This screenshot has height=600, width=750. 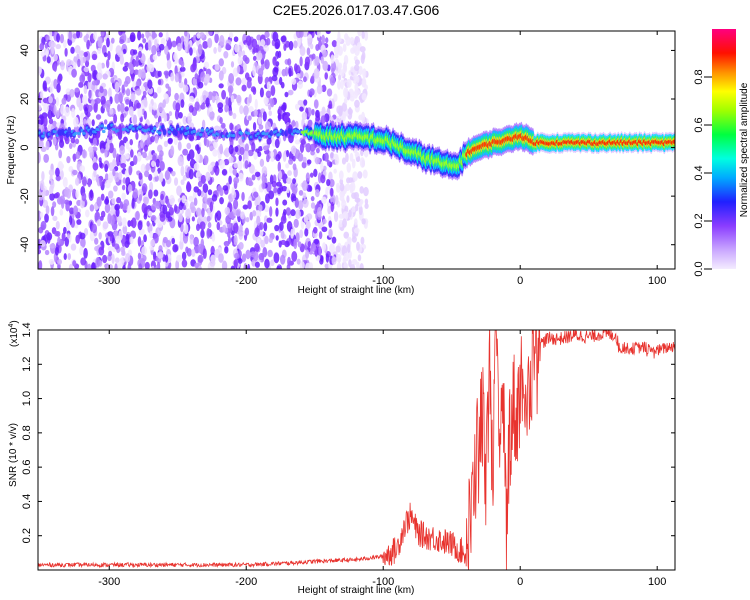 I want to click on spectrogram-x-tick-label: -100, so click(x=383, y=281).